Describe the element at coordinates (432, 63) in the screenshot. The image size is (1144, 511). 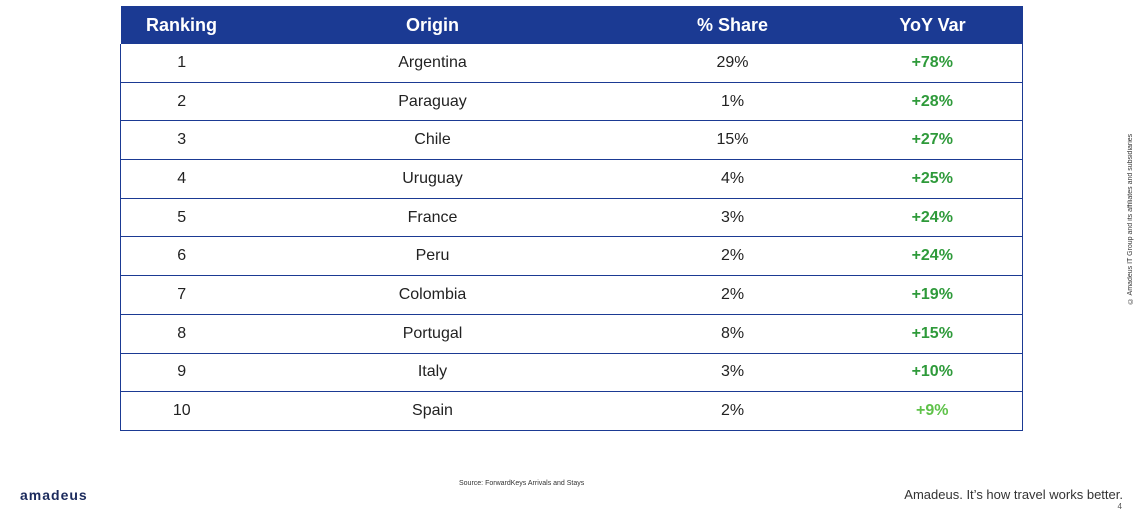
I see `origin-cell: Argentina` at that location.